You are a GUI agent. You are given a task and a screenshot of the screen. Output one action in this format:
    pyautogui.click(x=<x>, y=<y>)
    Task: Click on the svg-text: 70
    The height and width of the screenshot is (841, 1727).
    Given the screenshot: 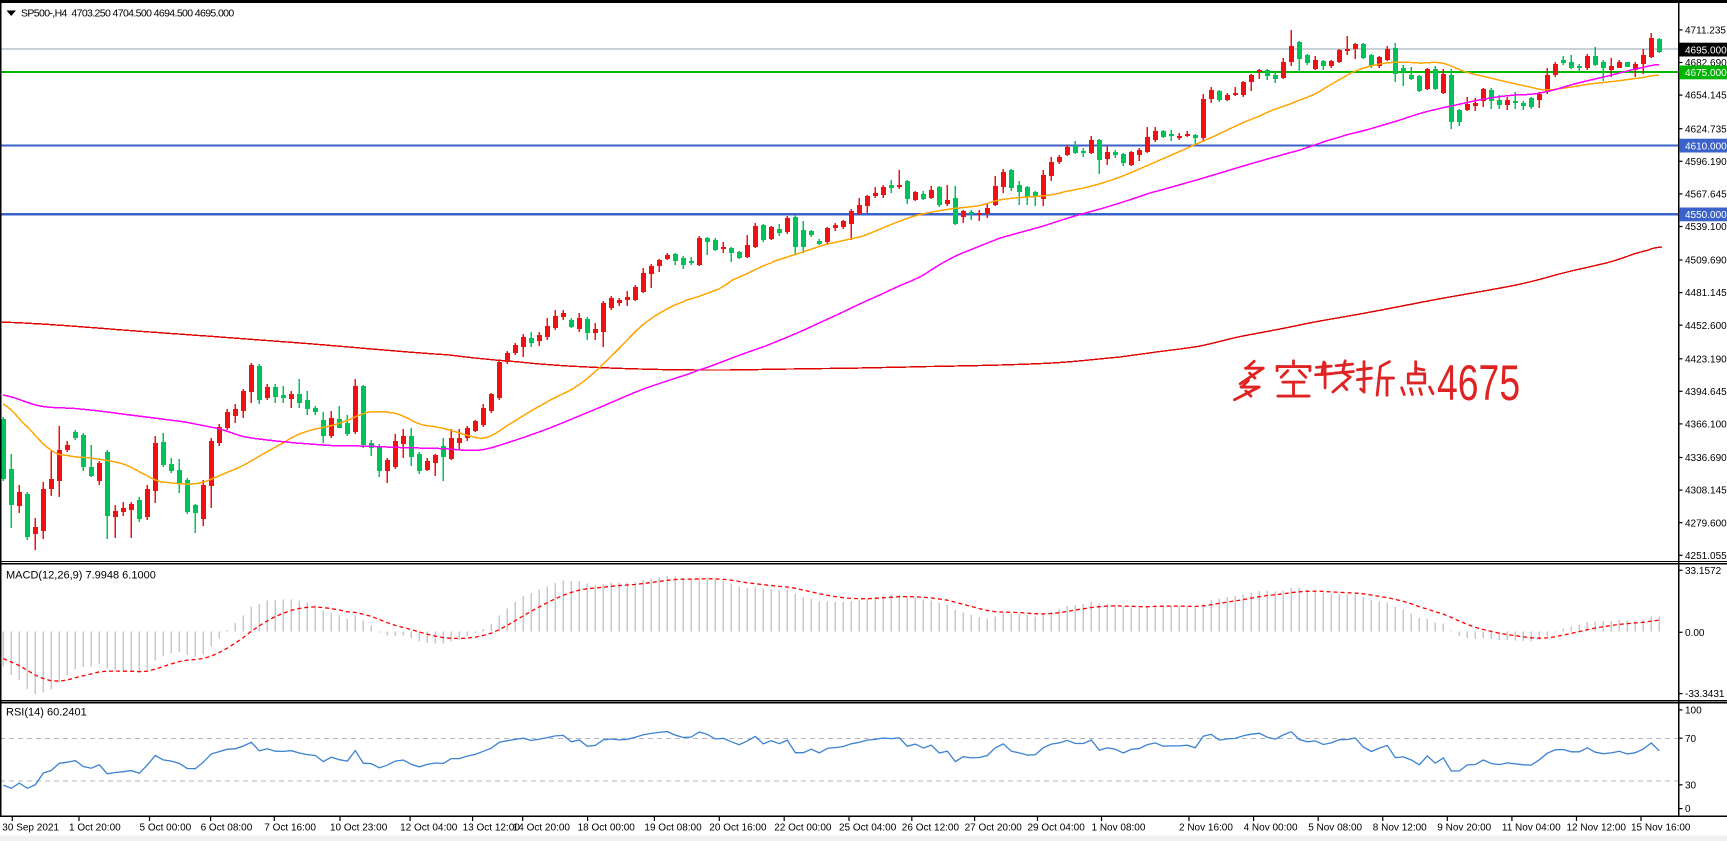 What is the action you would take?
    pyautogui.click(x=1691, y=739)
    